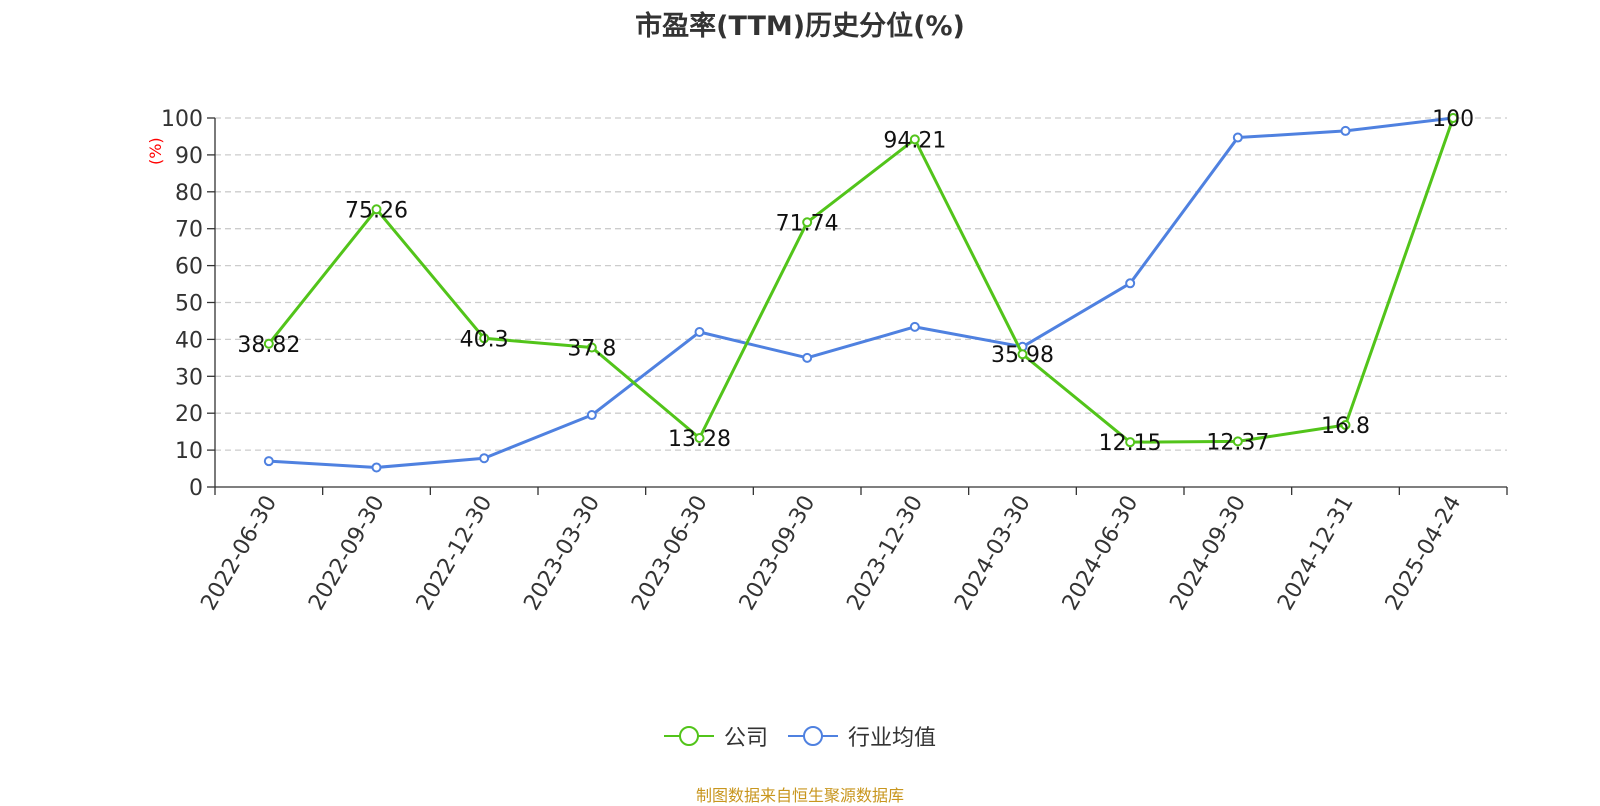 Image resolution: width=1600 pixels, height=806 pixels. Describe the element at coordinates (155, 151) in the screenshot. I see `y-axis-label: (%)` at that location.